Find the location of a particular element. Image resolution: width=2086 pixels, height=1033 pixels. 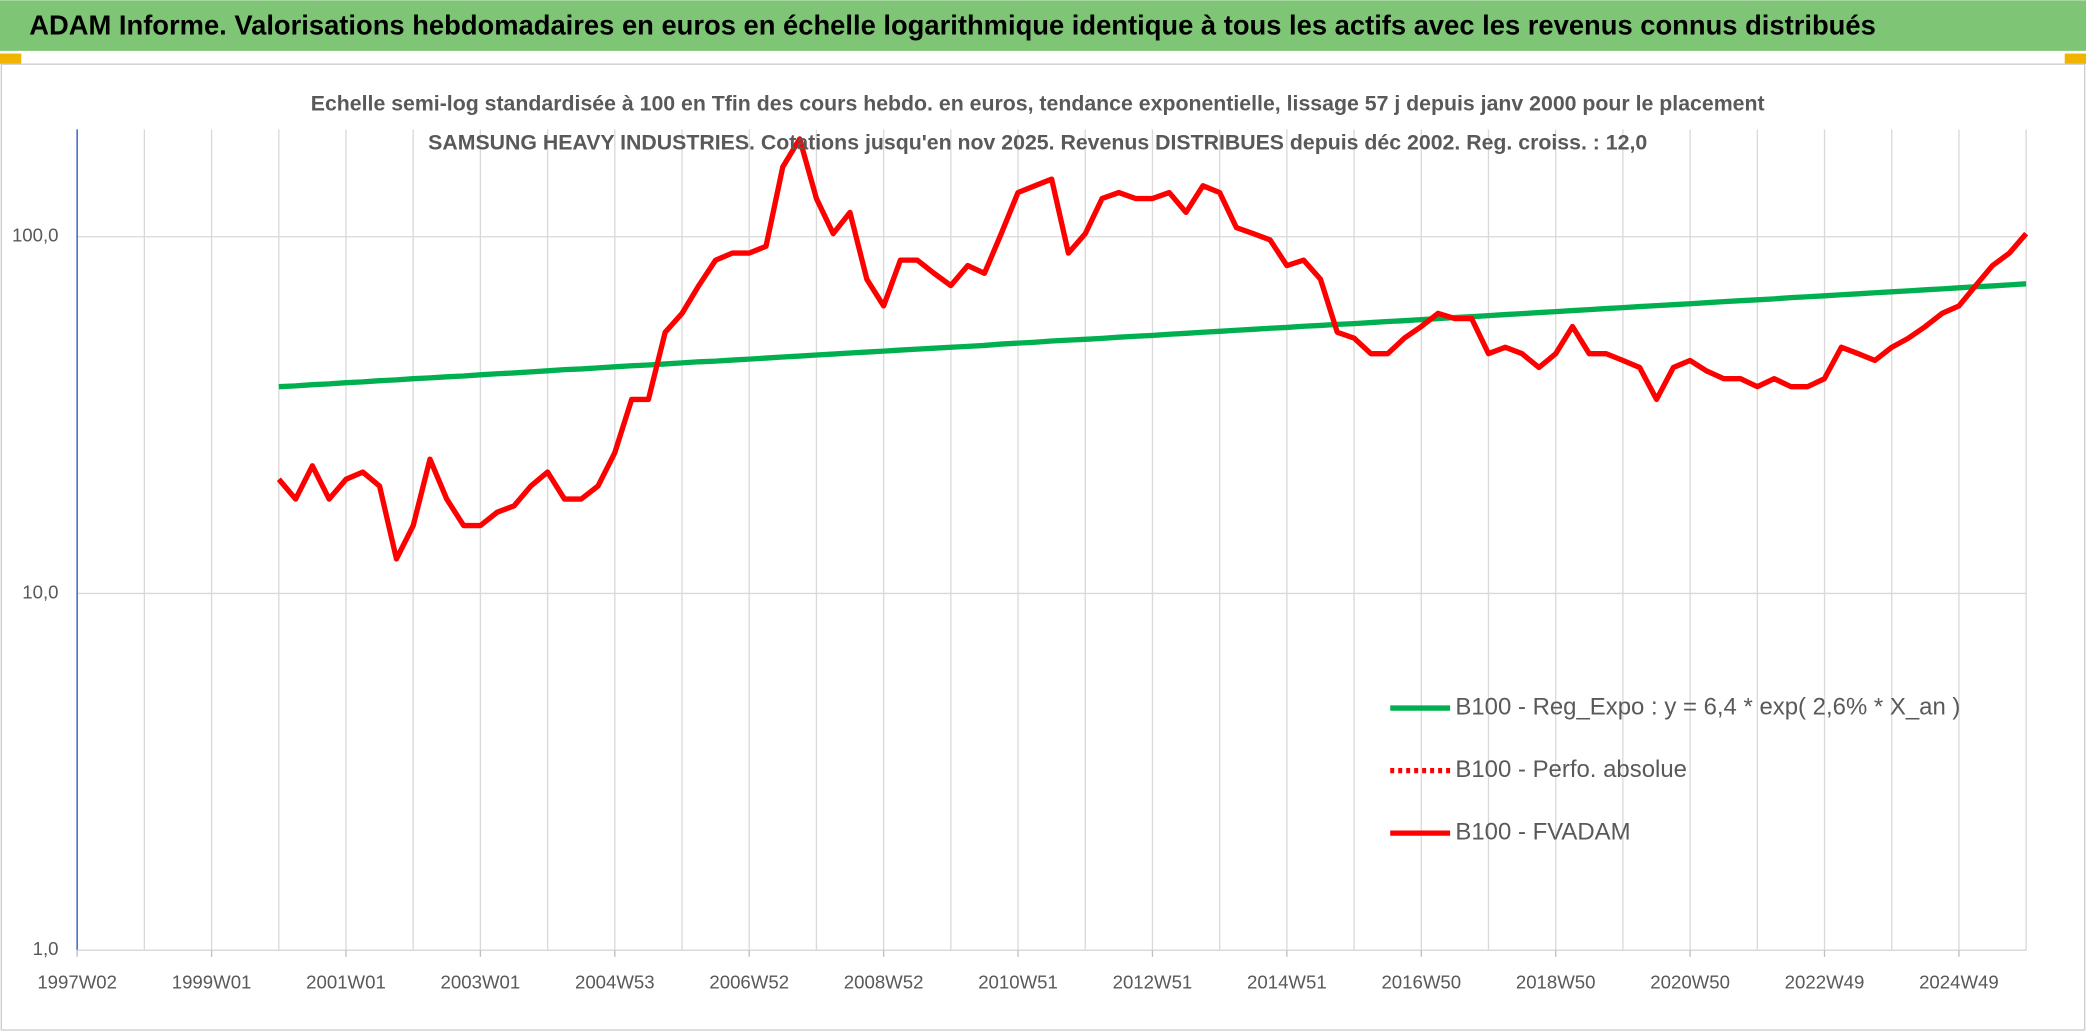

x-tick-label: 2010W51 is located at coordinates (1018, 981).